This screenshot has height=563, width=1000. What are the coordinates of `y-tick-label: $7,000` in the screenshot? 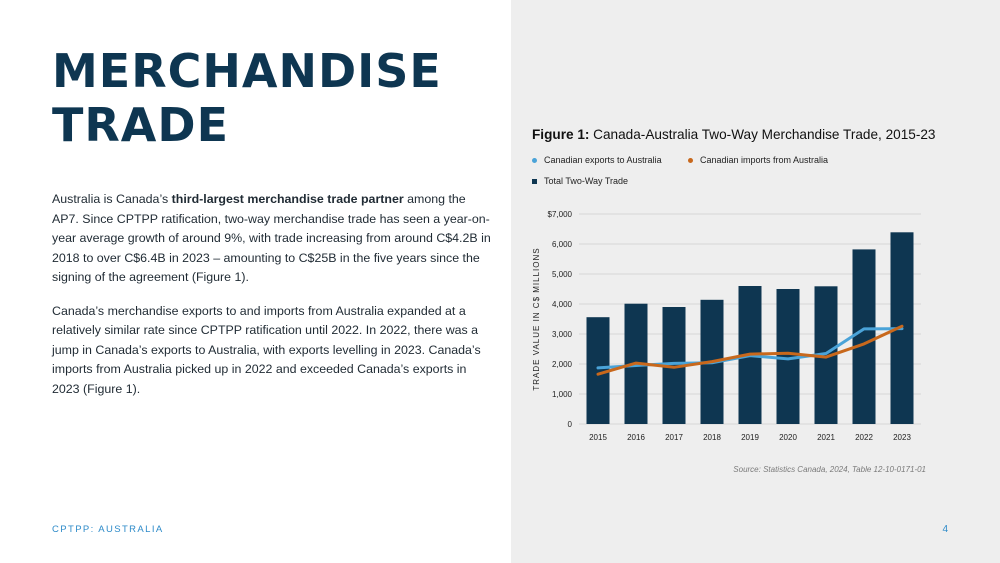 It's located at (560, 214).